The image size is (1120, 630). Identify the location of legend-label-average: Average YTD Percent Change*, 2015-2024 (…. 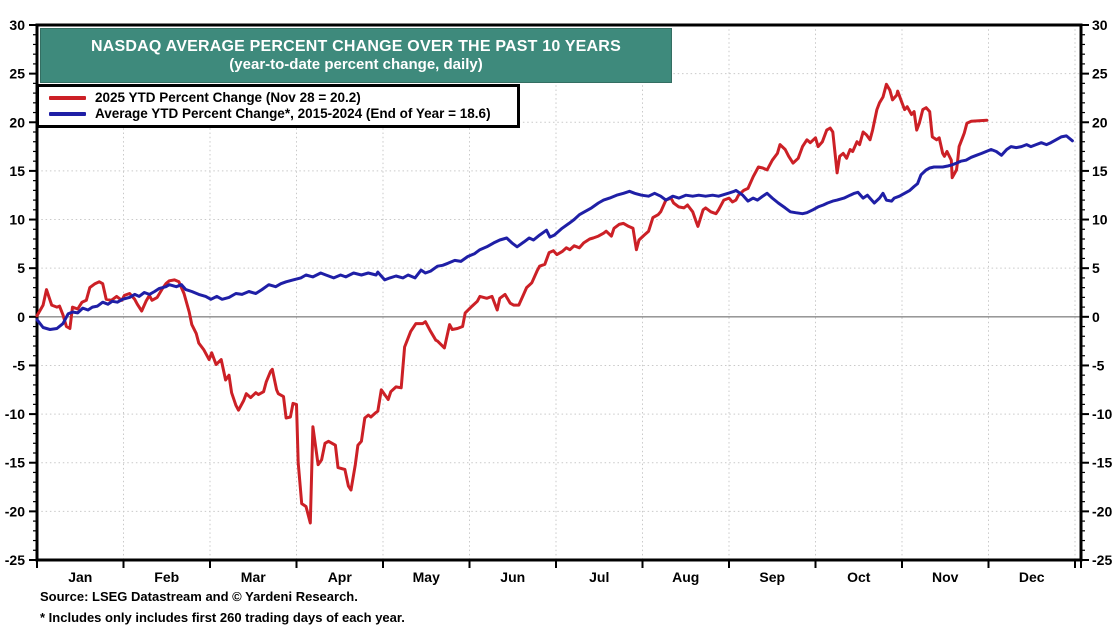
(293, 113).